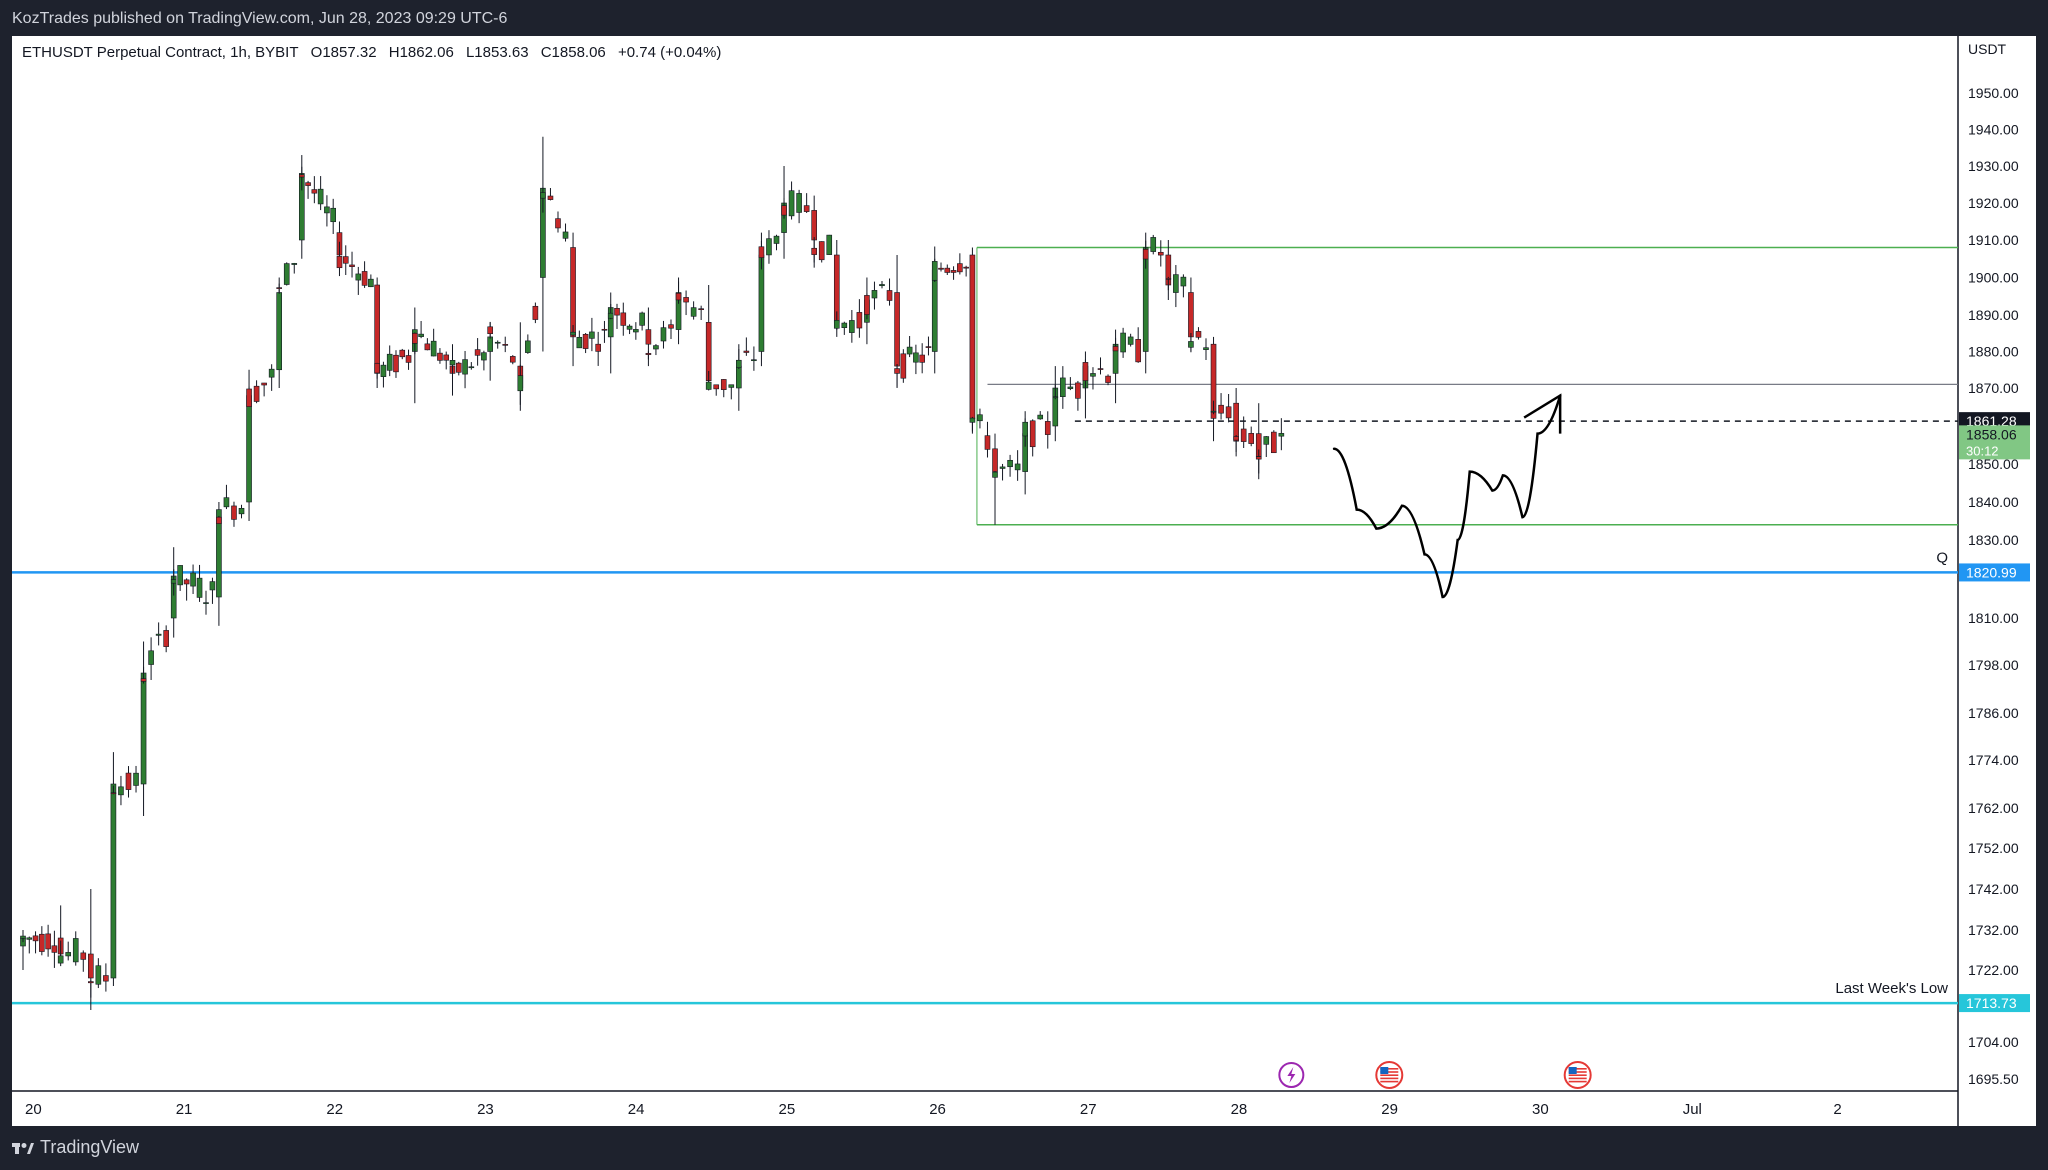 The height and width of the screenshot is (1170, 2048). I want to click on earnings-icon, so click(1291, 1075).